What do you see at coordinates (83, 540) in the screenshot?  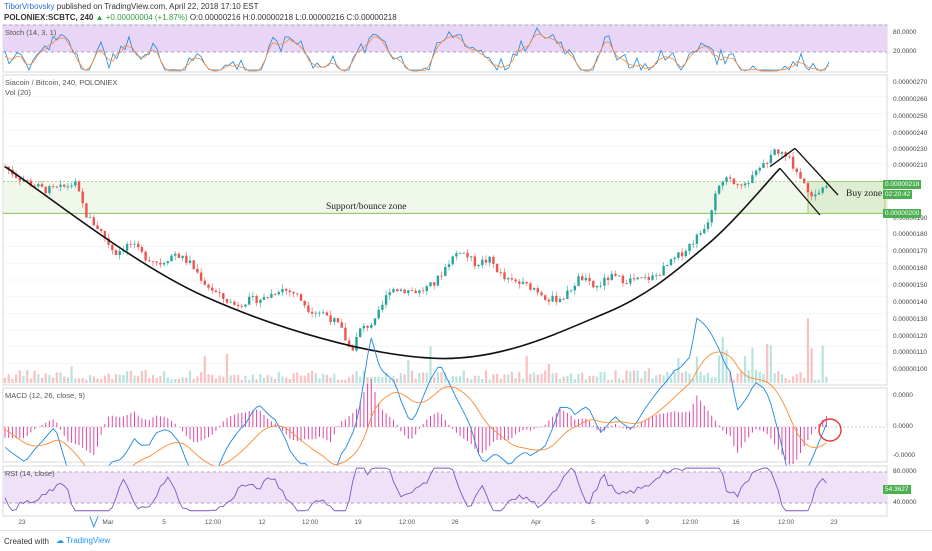 I see `tradingview-logo: ☁ TradingView` at bounding box center [83, 540].